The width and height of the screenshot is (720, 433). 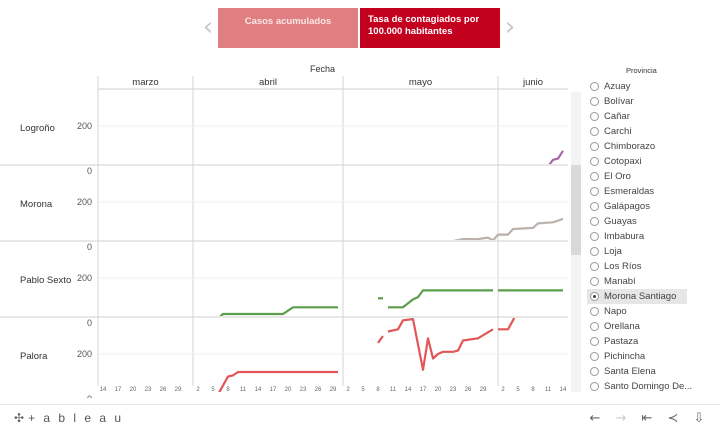 What do you see at coordinates (84, 354) in the screenshot?
I see `y-tick-label: 200` at bounding box center [84, 354].